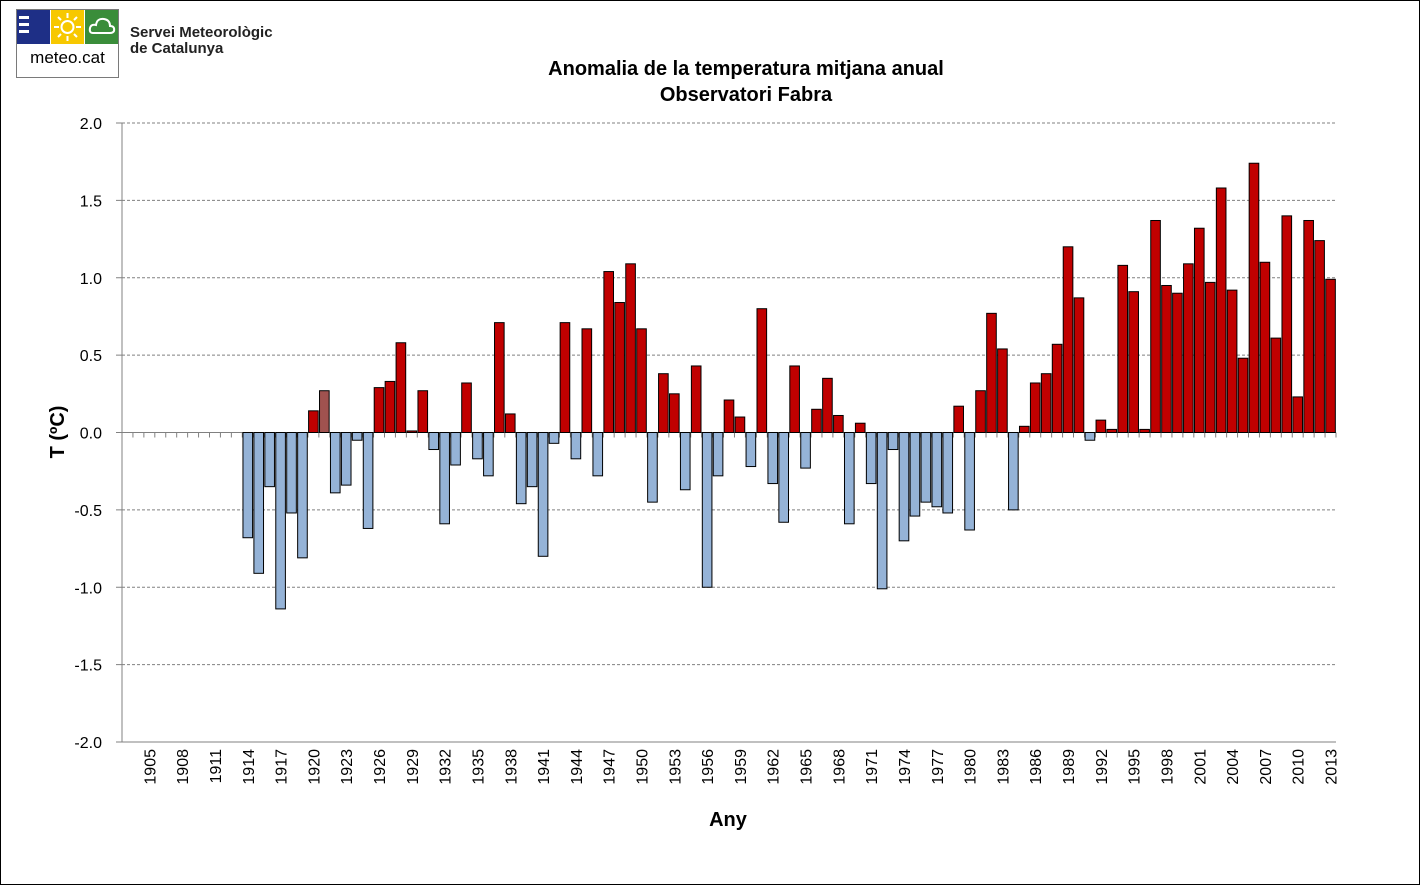 The width and height of the screenshot is (1420, 885). Describe the element at coordinates (91, 356) in the screenshot. I see `y-tick-label: 0.5` at that location.